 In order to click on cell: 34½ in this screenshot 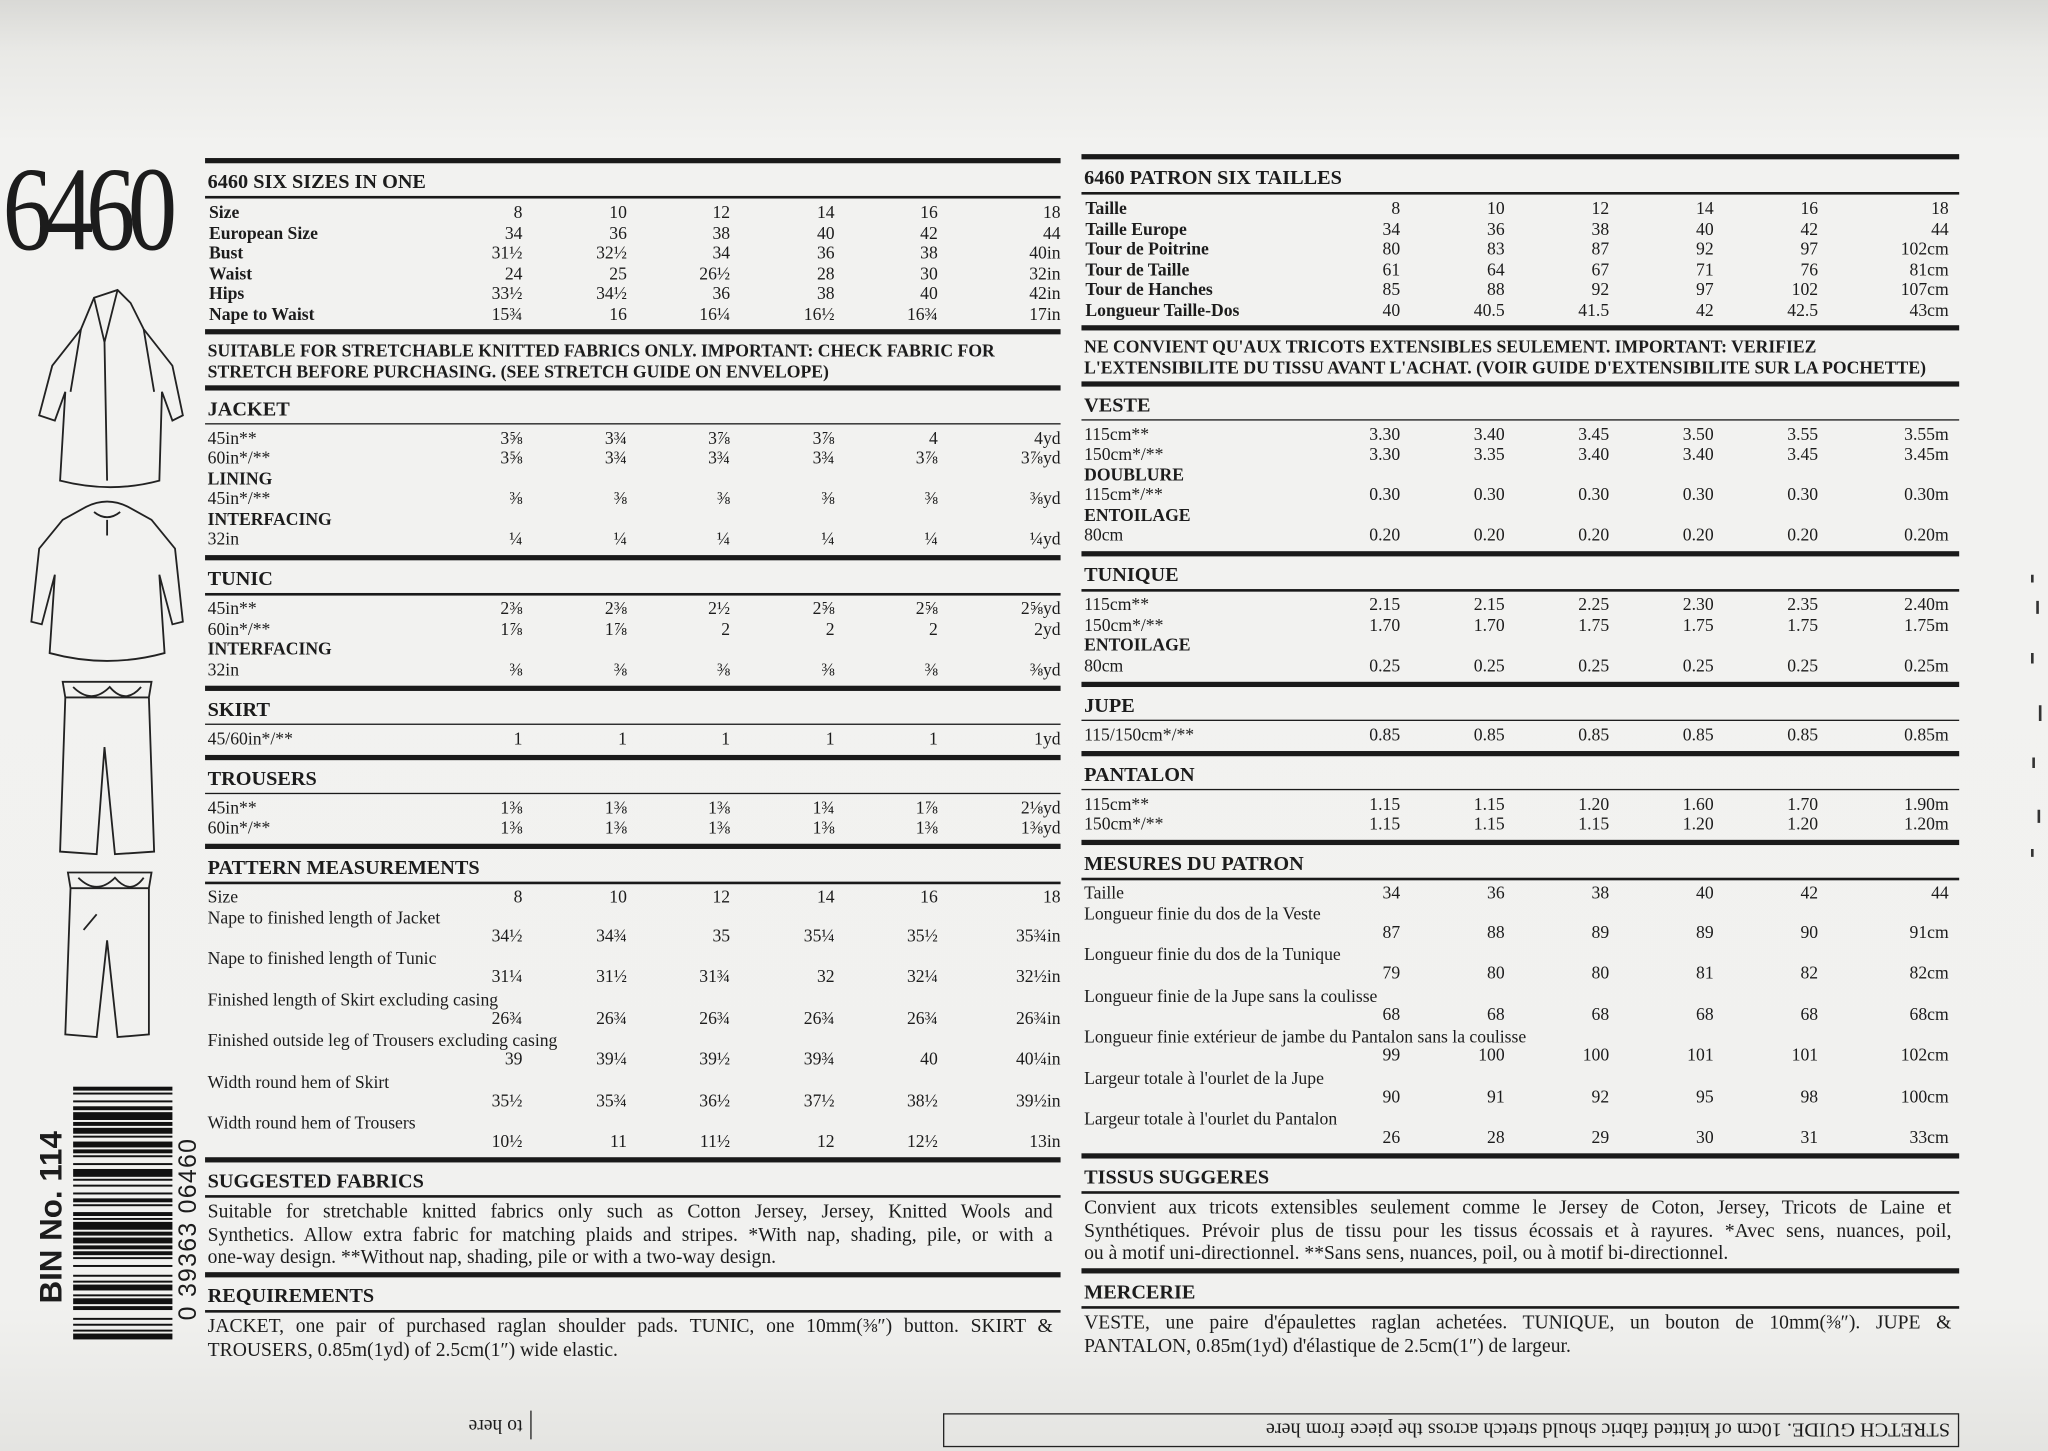, I will do `click(507, 936)`.